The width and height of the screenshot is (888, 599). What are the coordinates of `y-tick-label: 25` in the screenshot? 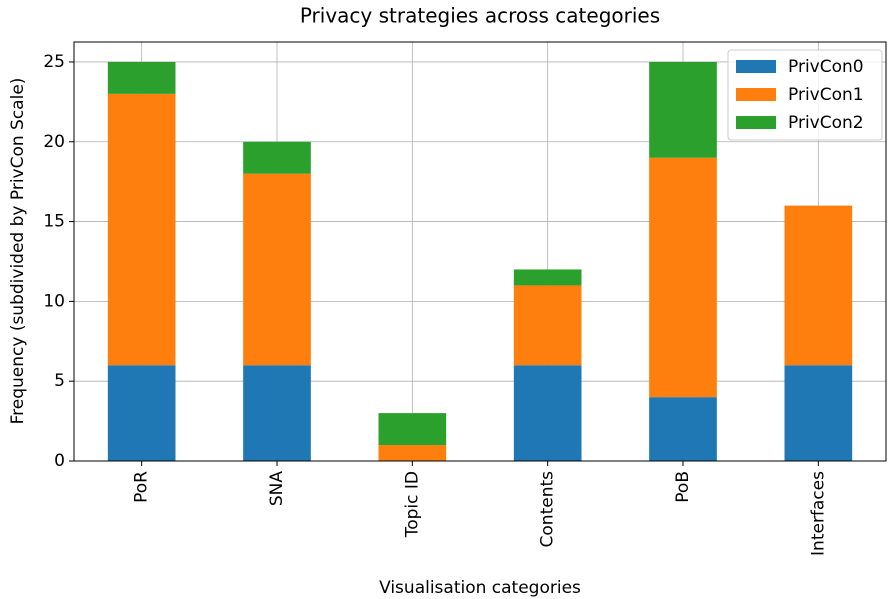 It's located at (54, 62).